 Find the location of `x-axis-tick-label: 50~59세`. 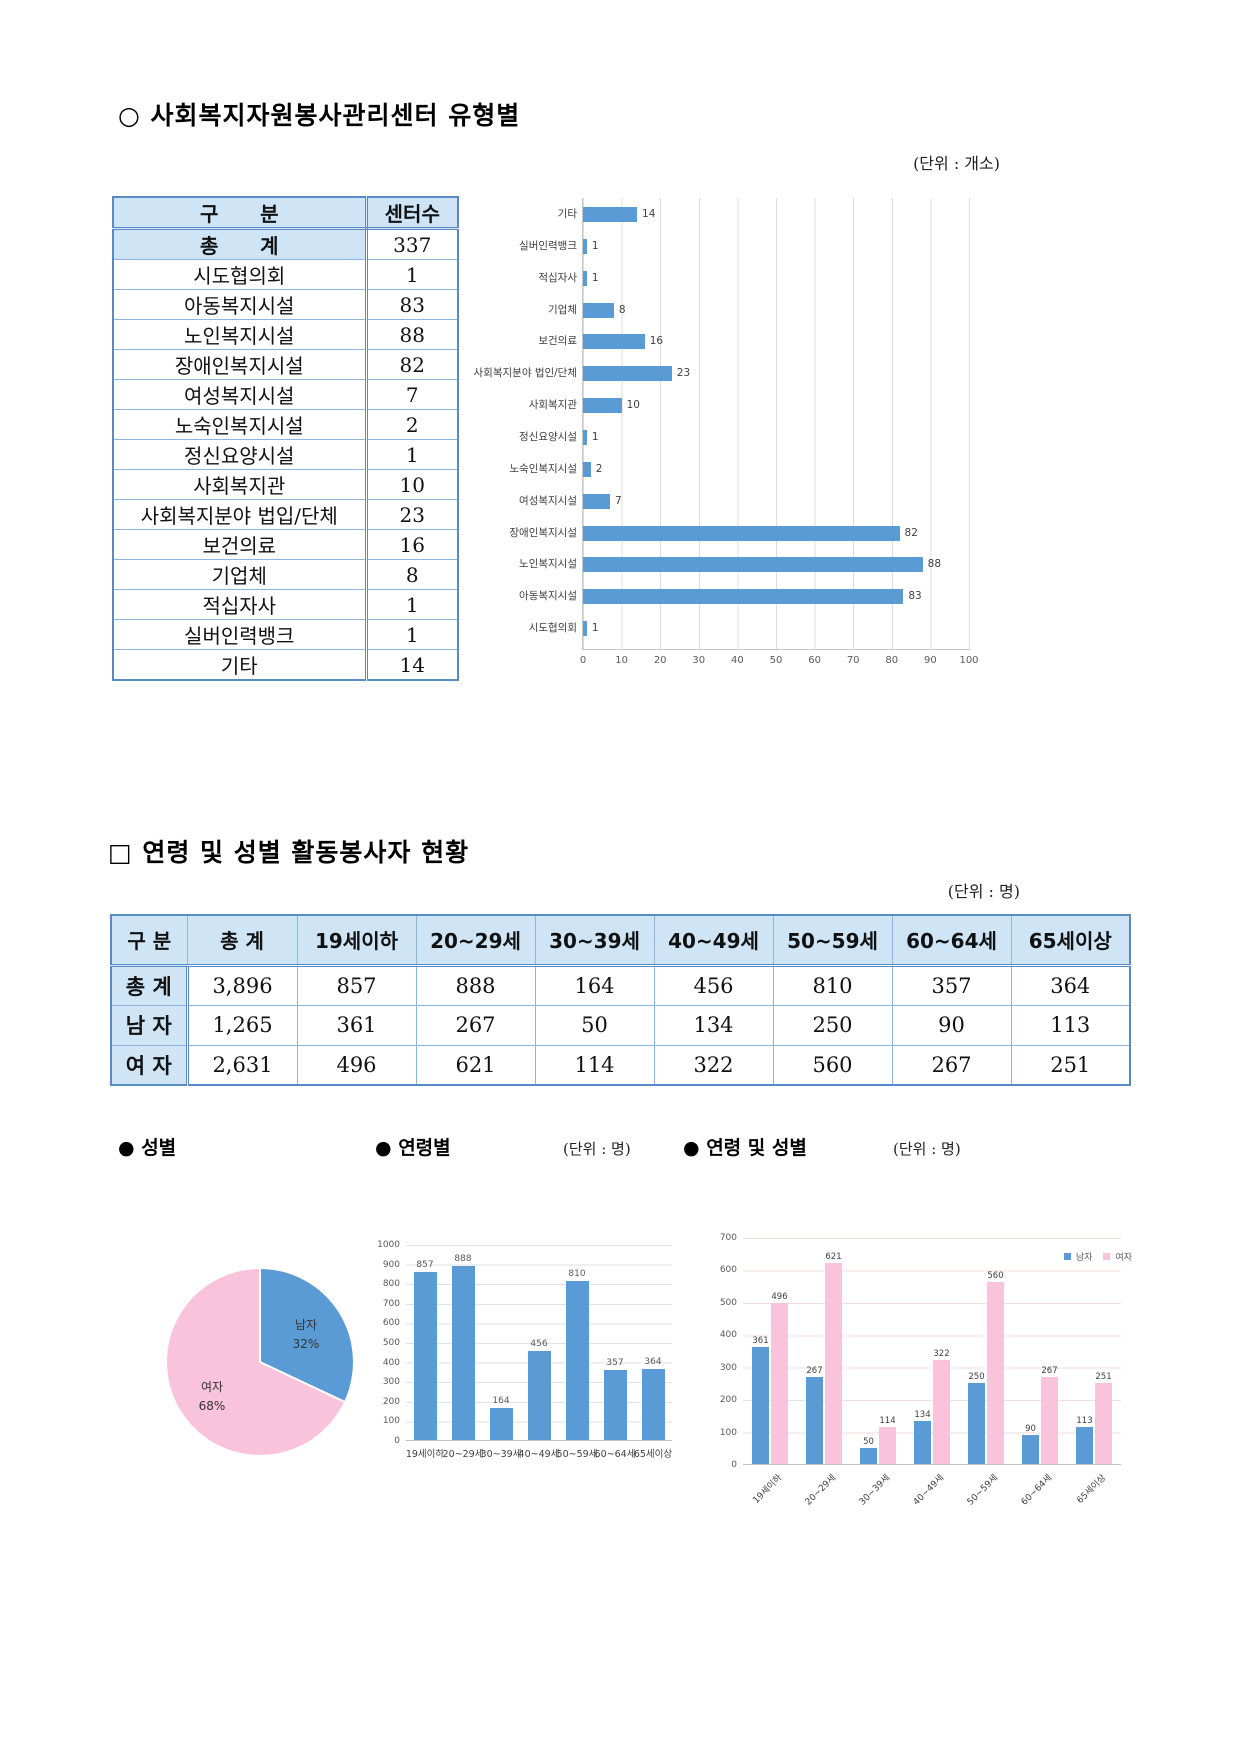

x-axis-tick-label: 50~59세 is located at coordinates (983, 1490).